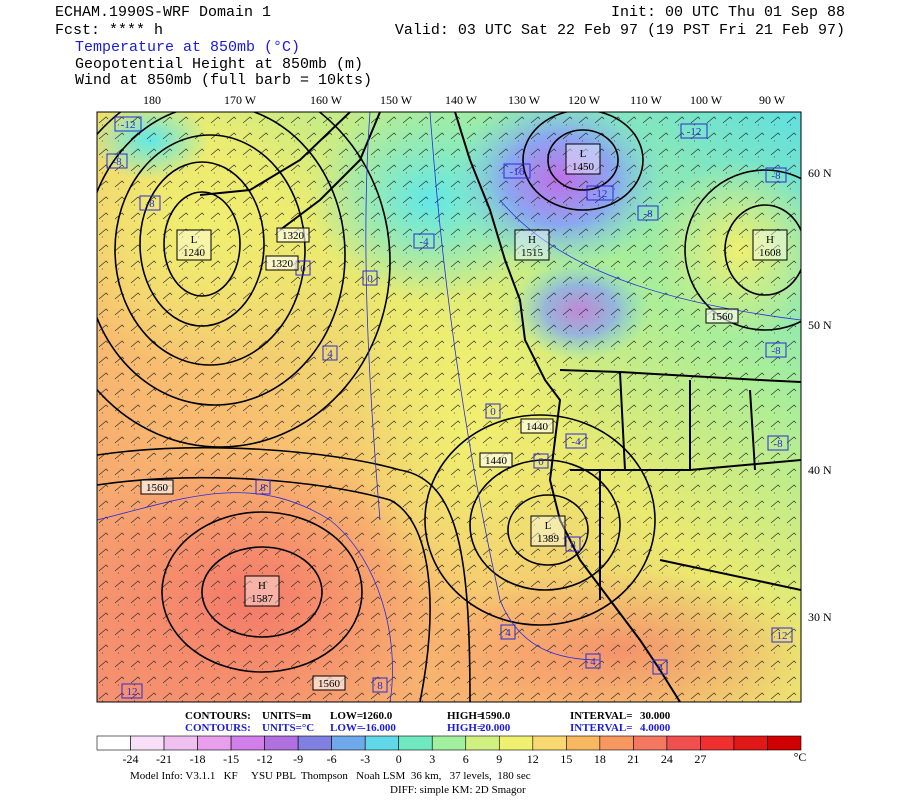 This screenshot has height=800, width=900. I want to click on colorbar-tick: -15, so click(231, 759).